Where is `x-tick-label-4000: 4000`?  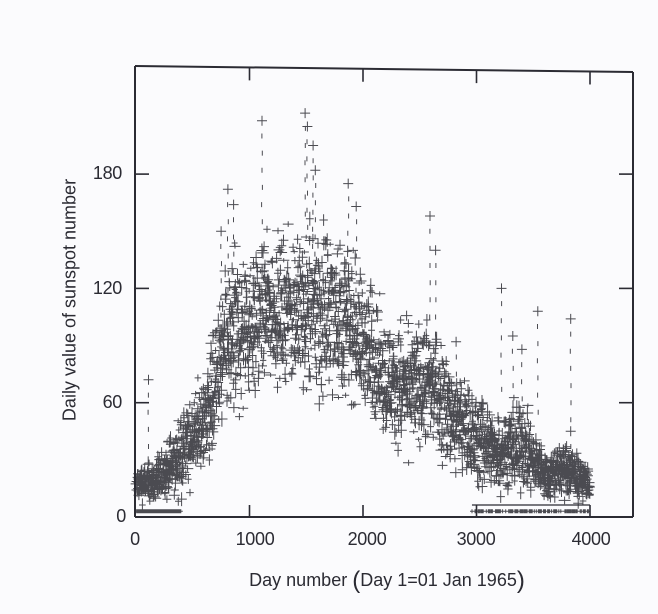 x-tick-label-4000: 4000 is located at coordinates (591, 539).